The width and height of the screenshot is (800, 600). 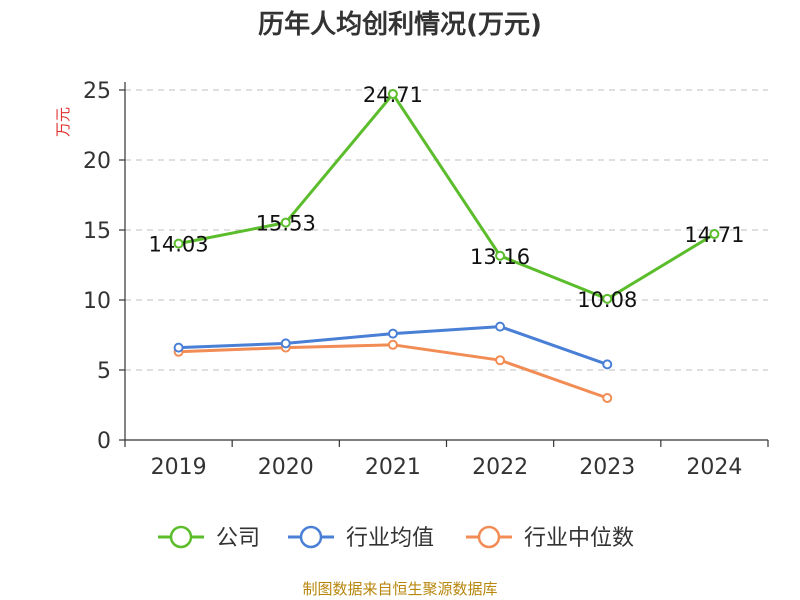 I want to click on y-tick-label: 20, so click(x=97, y=161).